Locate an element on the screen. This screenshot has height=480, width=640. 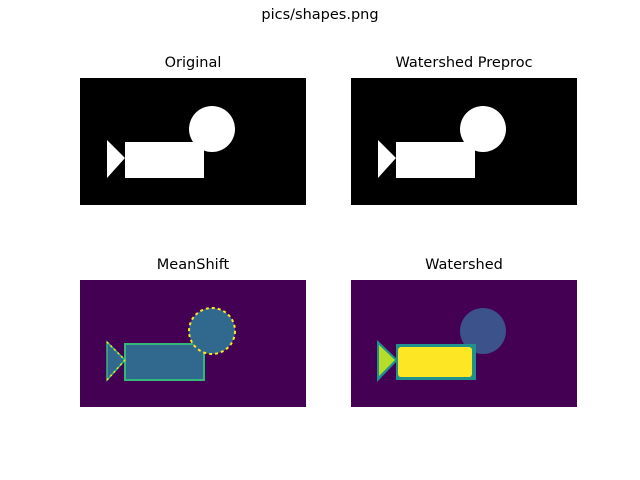
panel-title-meanshift: MeanShift is located at coordinates (193, 265).